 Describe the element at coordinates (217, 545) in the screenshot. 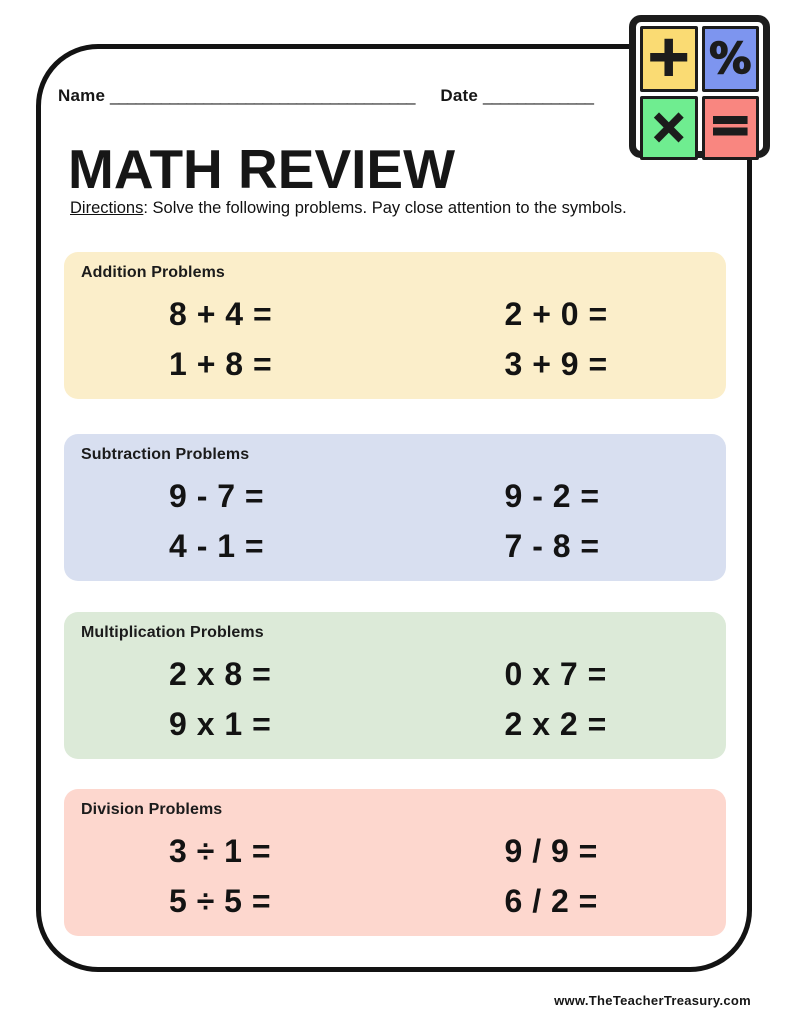

I see `subtraction-problem-3: 4 - 1 =` at that location.